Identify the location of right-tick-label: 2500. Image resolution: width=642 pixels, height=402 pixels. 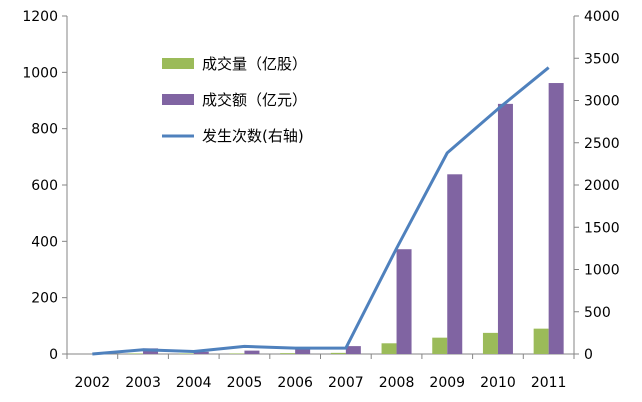
(602, 144).